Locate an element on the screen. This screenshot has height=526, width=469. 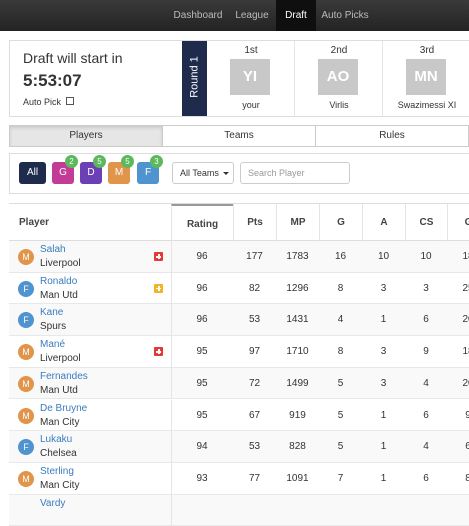
stat-cell: 7 is located at coordinates (340, 478).